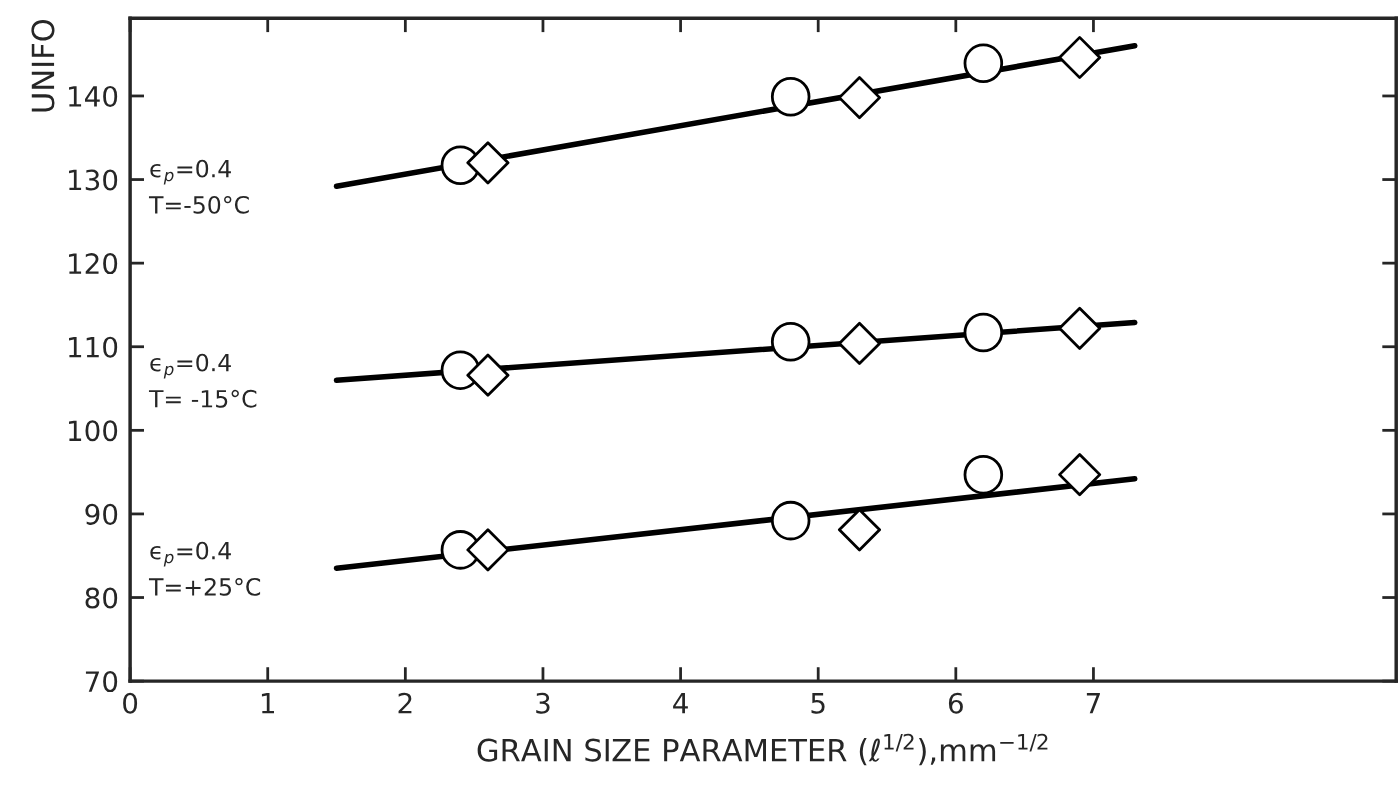 The height and width of the screenshot is (792, 1399). I want to click on y-tick-label: 100, so click(93, 431).